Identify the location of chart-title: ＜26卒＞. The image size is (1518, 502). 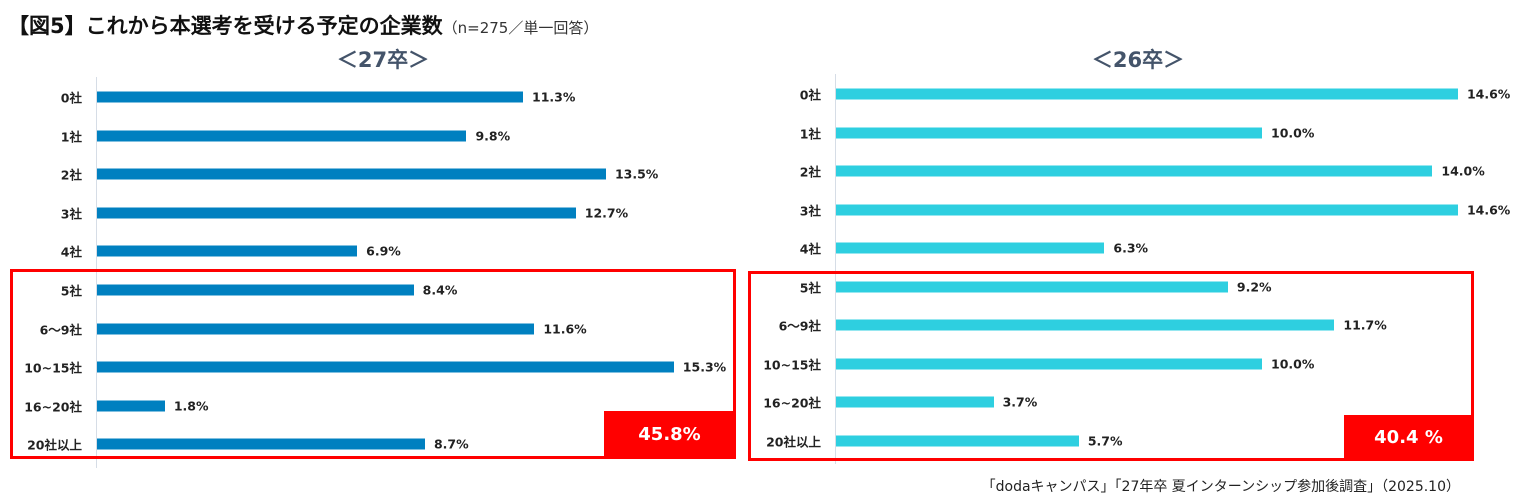
(1138, 60).